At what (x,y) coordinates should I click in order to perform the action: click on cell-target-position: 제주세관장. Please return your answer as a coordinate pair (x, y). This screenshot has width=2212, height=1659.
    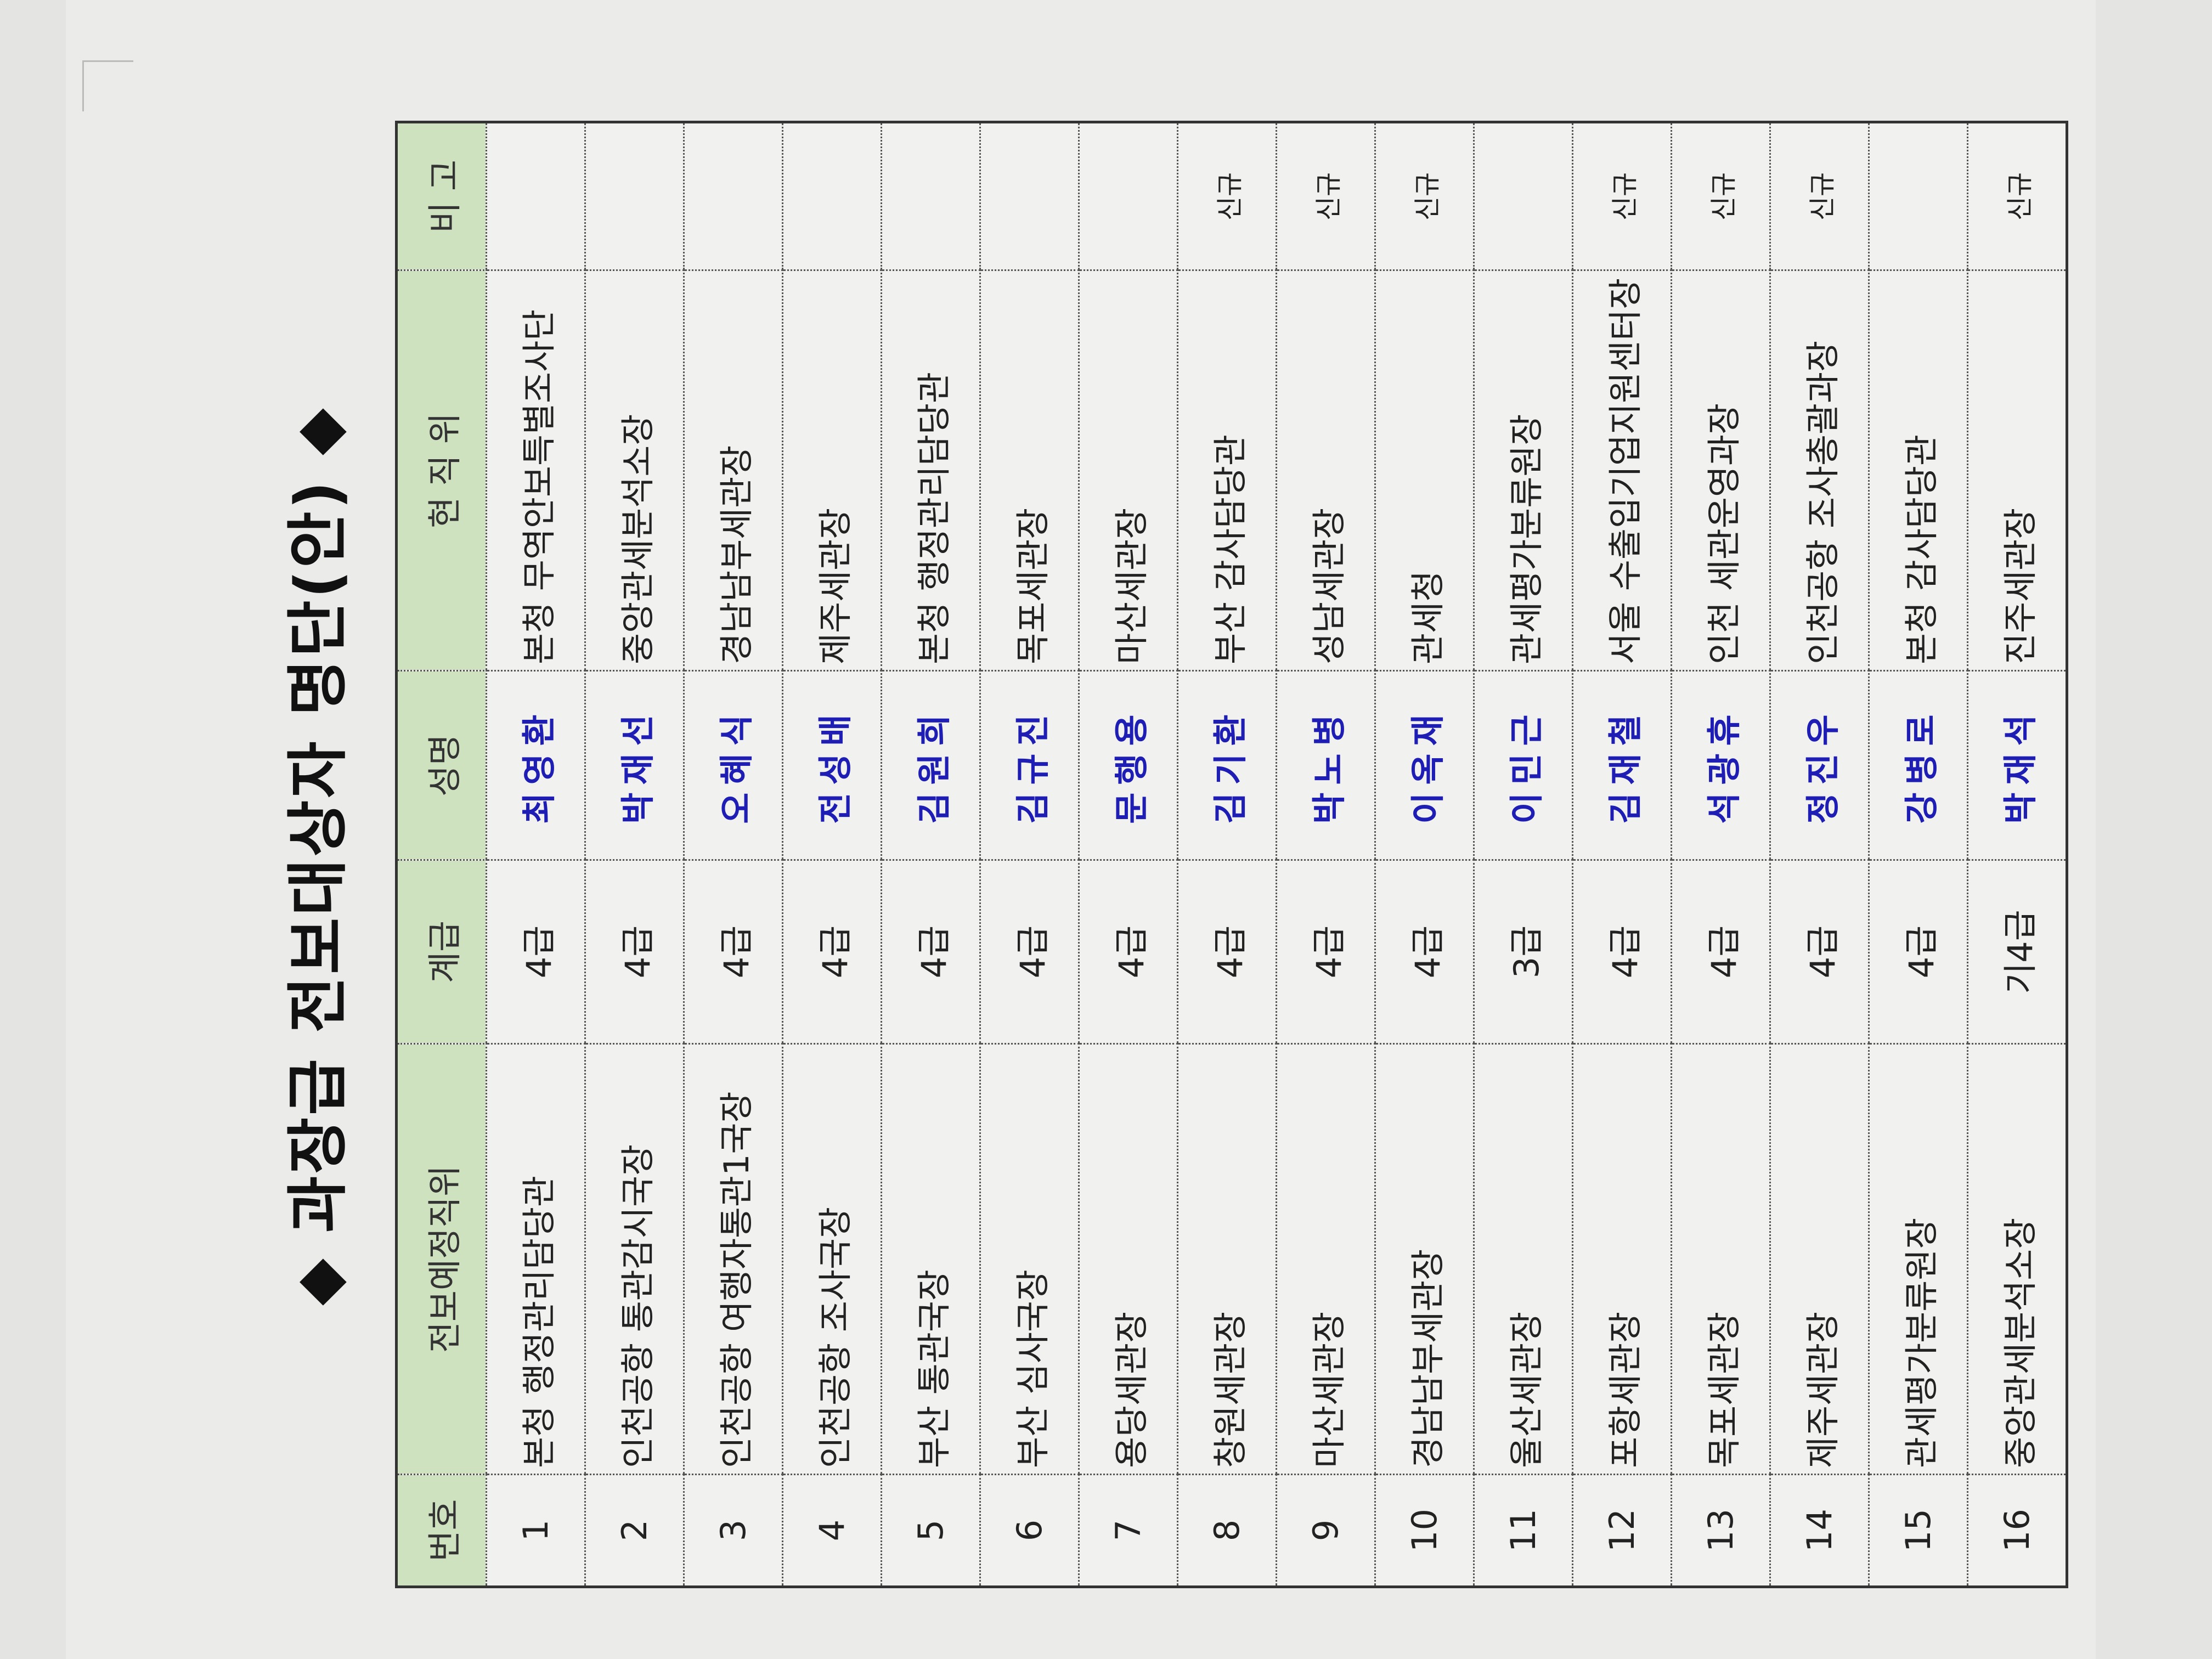
    Looking at the image, I should click on (1819, 1259).